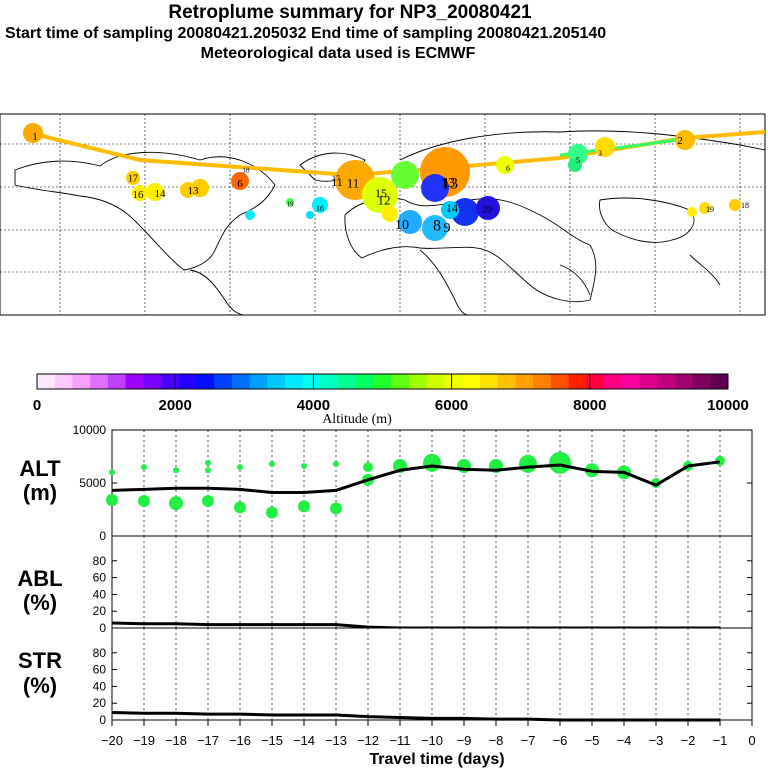  Describe the element at coordinates (399, 740) in the screenshot. I see `x-tick-label: −11` at that location.